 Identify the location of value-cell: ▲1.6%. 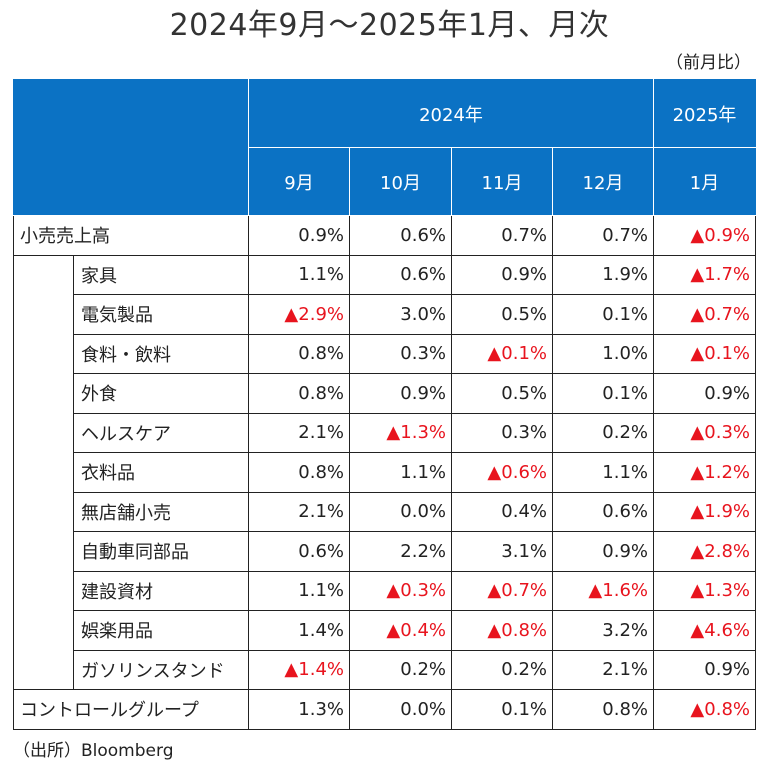
(603, 590).